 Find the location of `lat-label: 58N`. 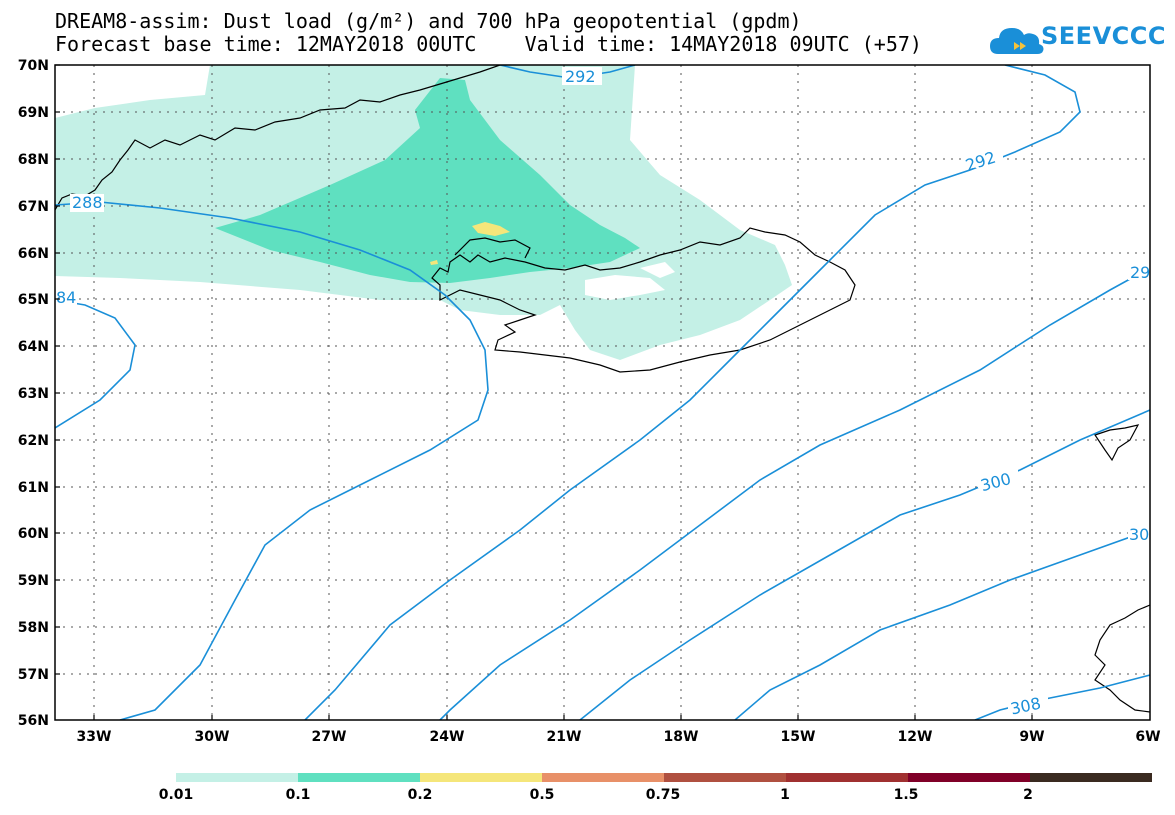

lat-label: 58N is located at coordinates (33, 628).